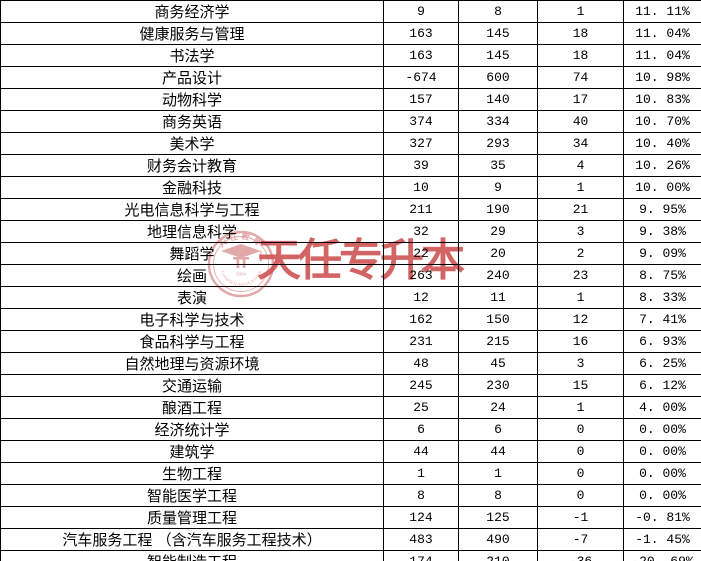  What do you see at coordinates (662, 165) in the screenshot?
I see `pct-cell: 10. 26%` at bounding box center [662, 165].